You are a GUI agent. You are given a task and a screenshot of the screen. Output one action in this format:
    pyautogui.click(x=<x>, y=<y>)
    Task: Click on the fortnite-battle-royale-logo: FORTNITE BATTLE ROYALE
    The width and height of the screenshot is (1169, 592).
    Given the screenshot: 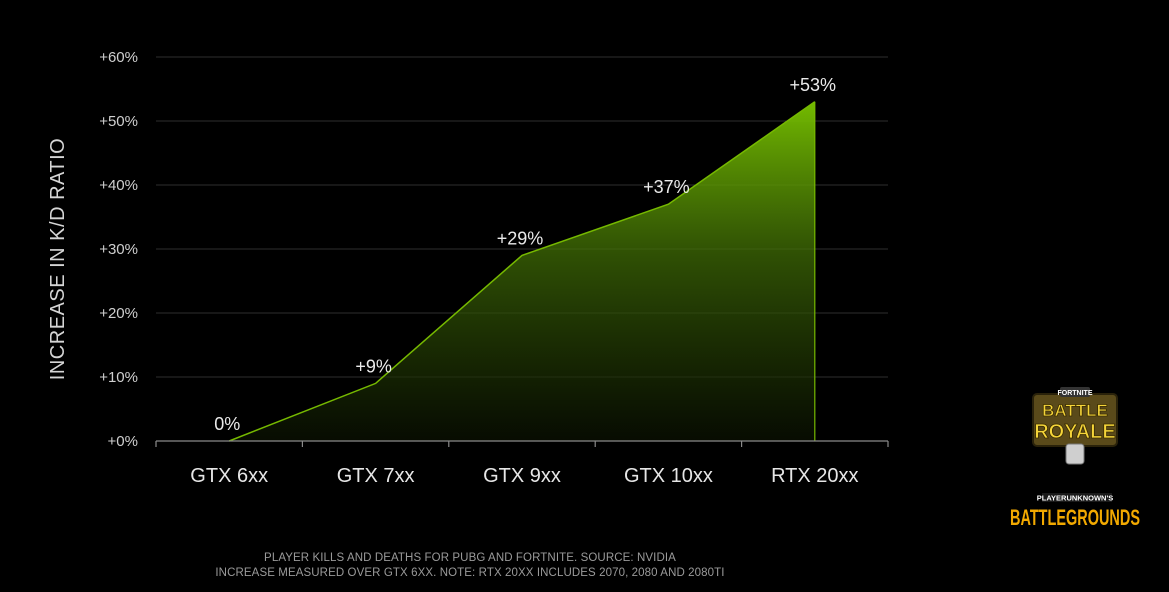 What is the action you would take?
    pyautogui.click(x=1075, y=426)
    